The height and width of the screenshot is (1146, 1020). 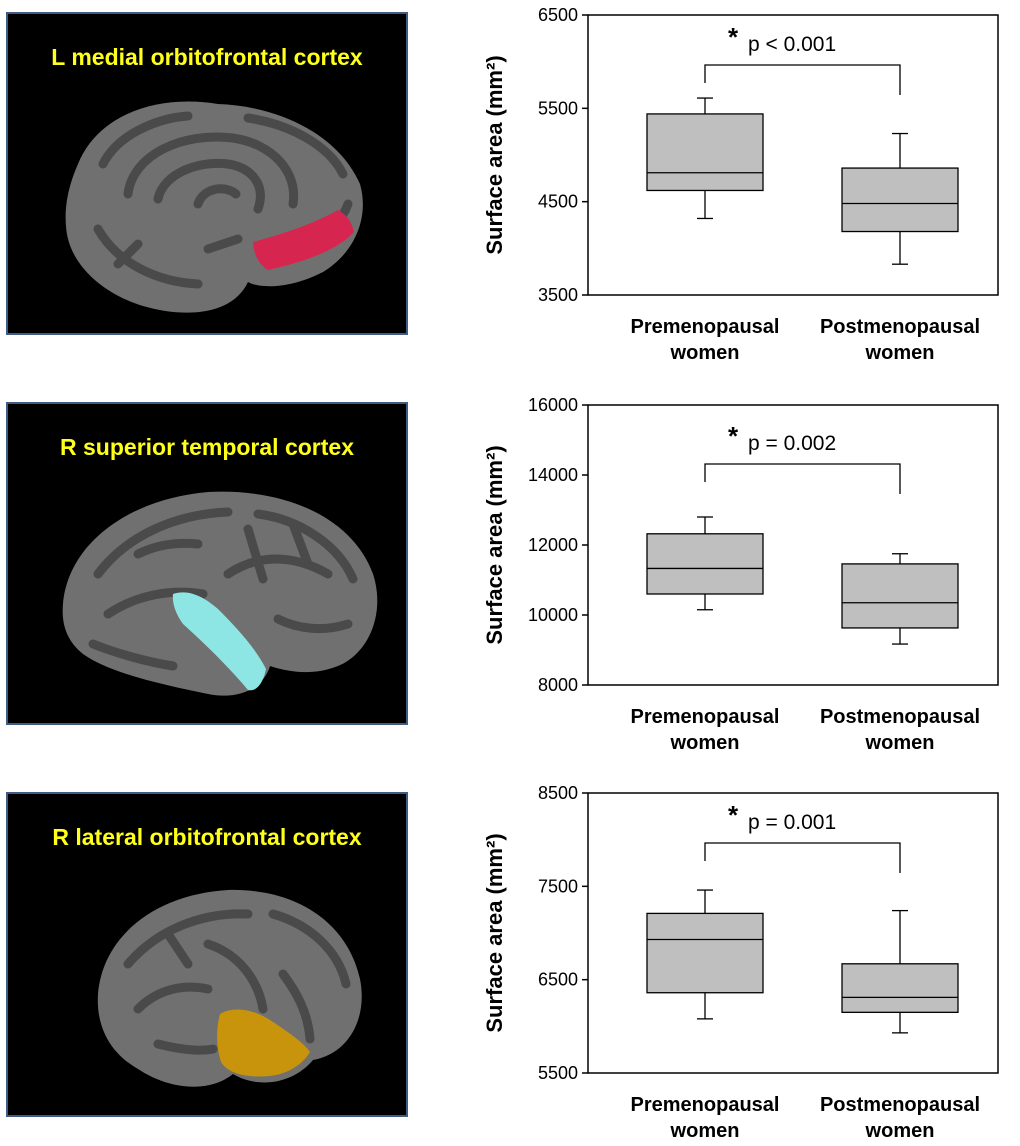 I want to click on brain-panel-3: R lateral orbitofrontal cortex, so click(x=207, y=954).